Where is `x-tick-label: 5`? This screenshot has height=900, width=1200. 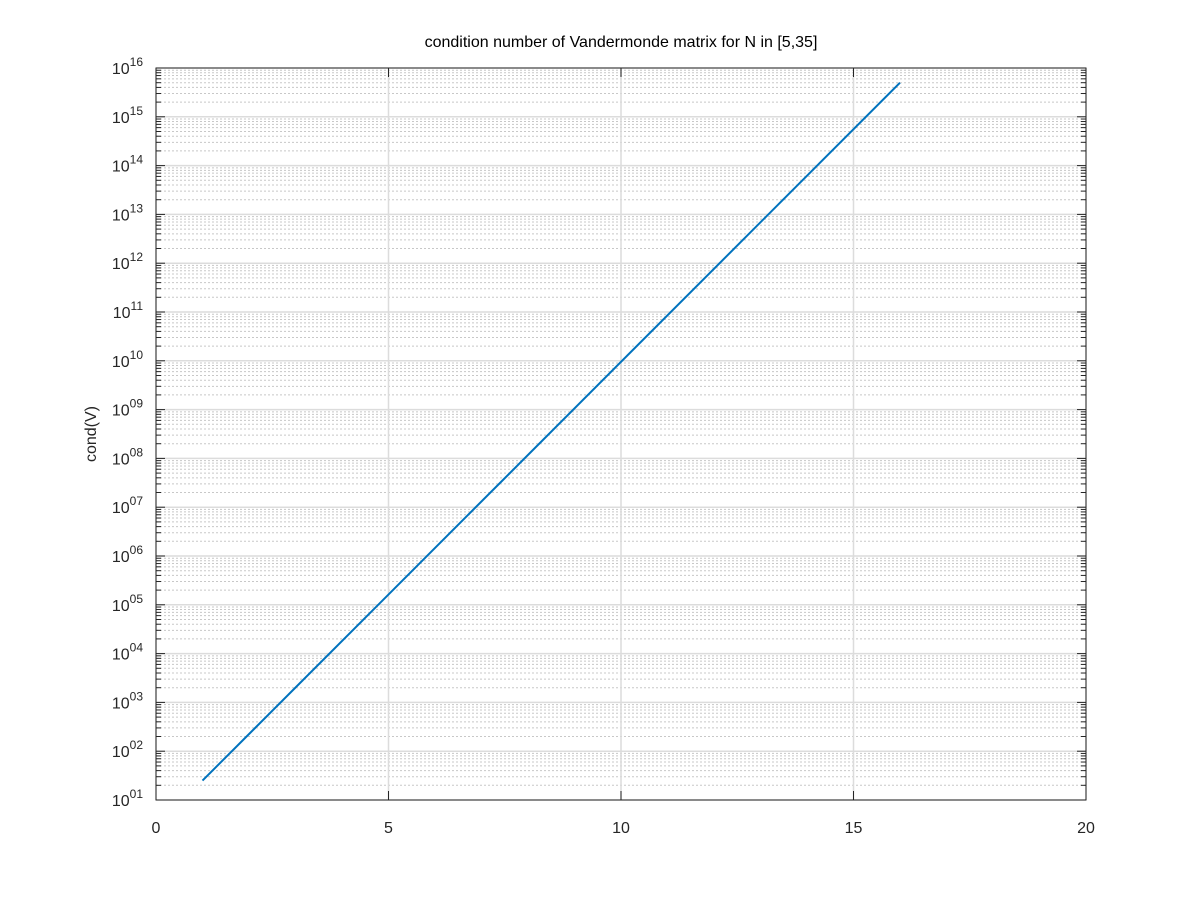 x-tick-label: 5 is located at coordinates (388, 828).